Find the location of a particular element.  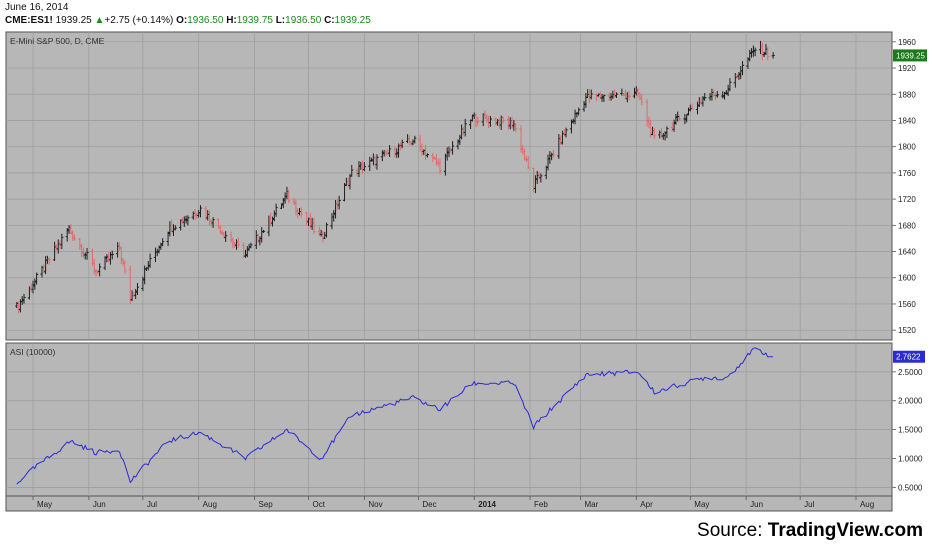

last-price: 1939.25 is located at coordinates (73, 20).